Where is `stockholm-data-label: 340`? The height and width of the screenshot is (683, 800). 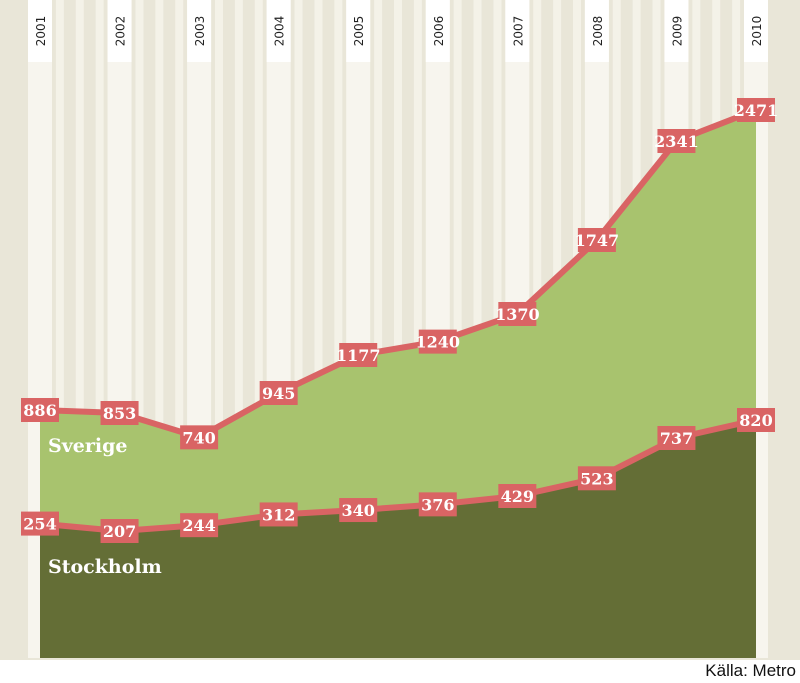 stockholm-data-label: 340 is located at coordinates (358, 510).